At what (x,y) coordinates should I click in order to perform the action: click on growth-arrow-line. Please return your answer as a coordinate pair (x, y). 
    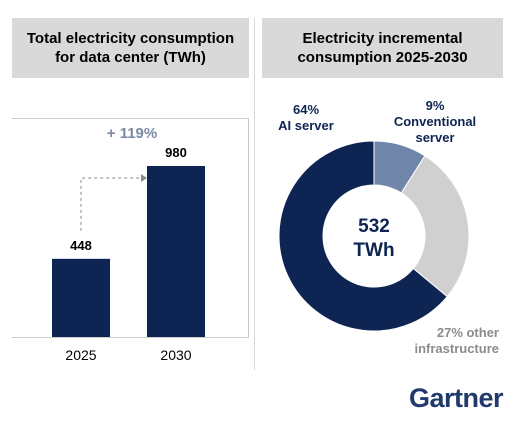
    Looking at the image, I should click on (111, 204).